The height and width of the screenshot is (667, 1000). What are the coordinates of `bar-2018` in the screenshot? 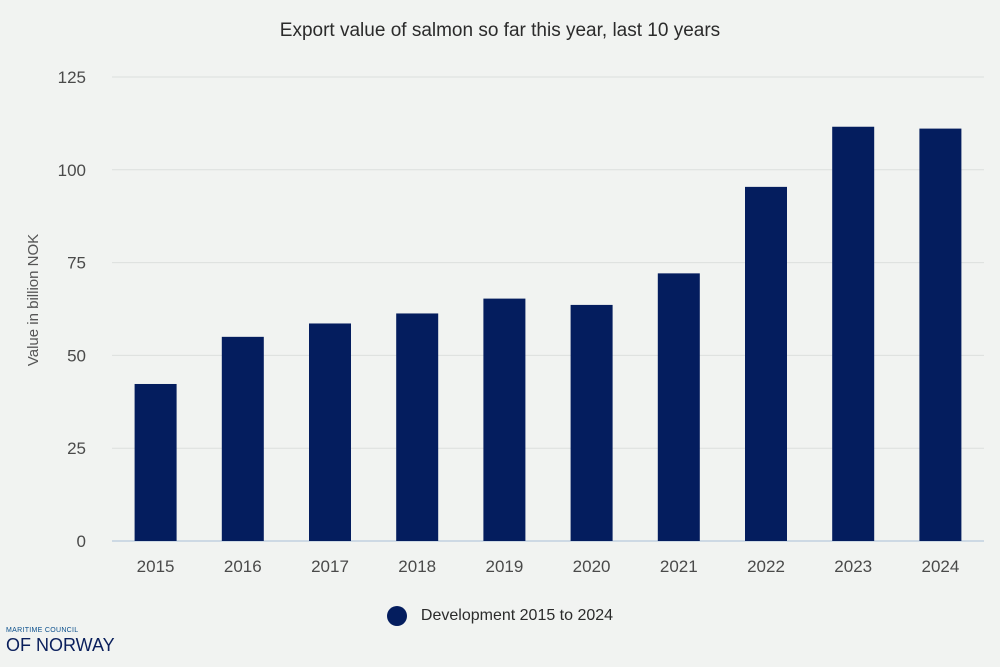 It's located at (417, 427).